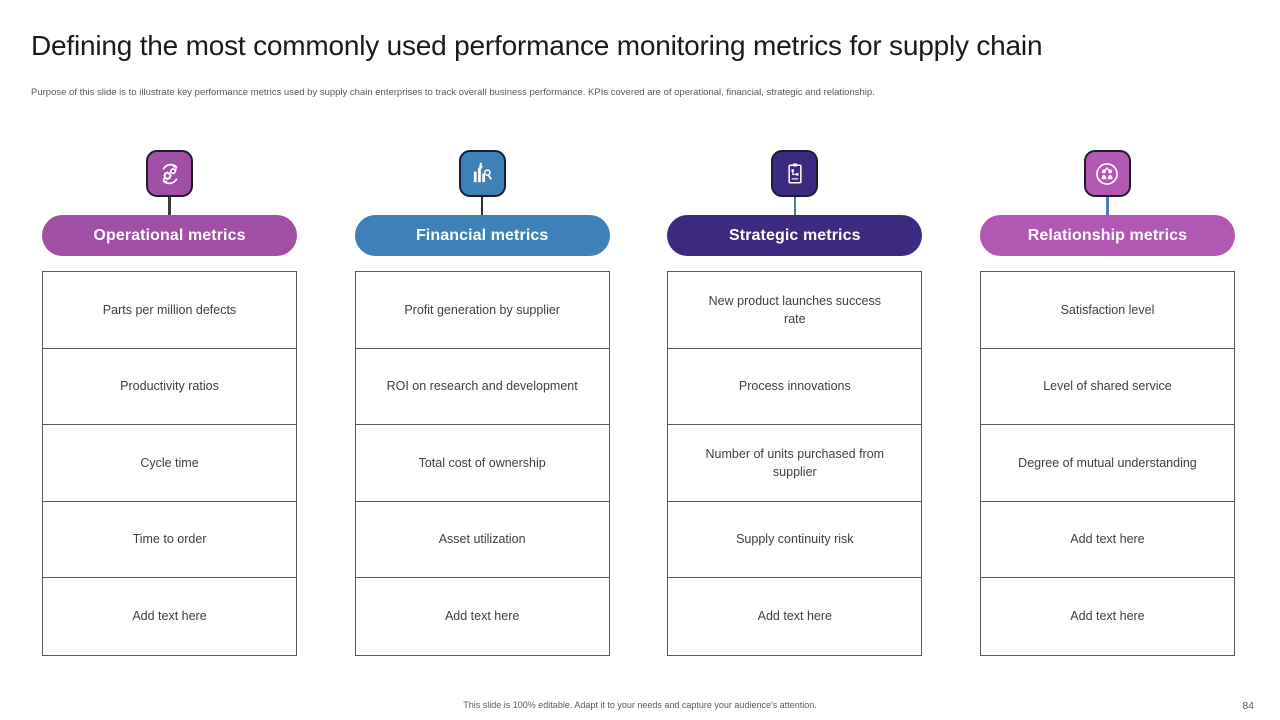 The image size is (1280, 720). I want to click on metric-cell: Satisfaction level, so click(1107, 310).